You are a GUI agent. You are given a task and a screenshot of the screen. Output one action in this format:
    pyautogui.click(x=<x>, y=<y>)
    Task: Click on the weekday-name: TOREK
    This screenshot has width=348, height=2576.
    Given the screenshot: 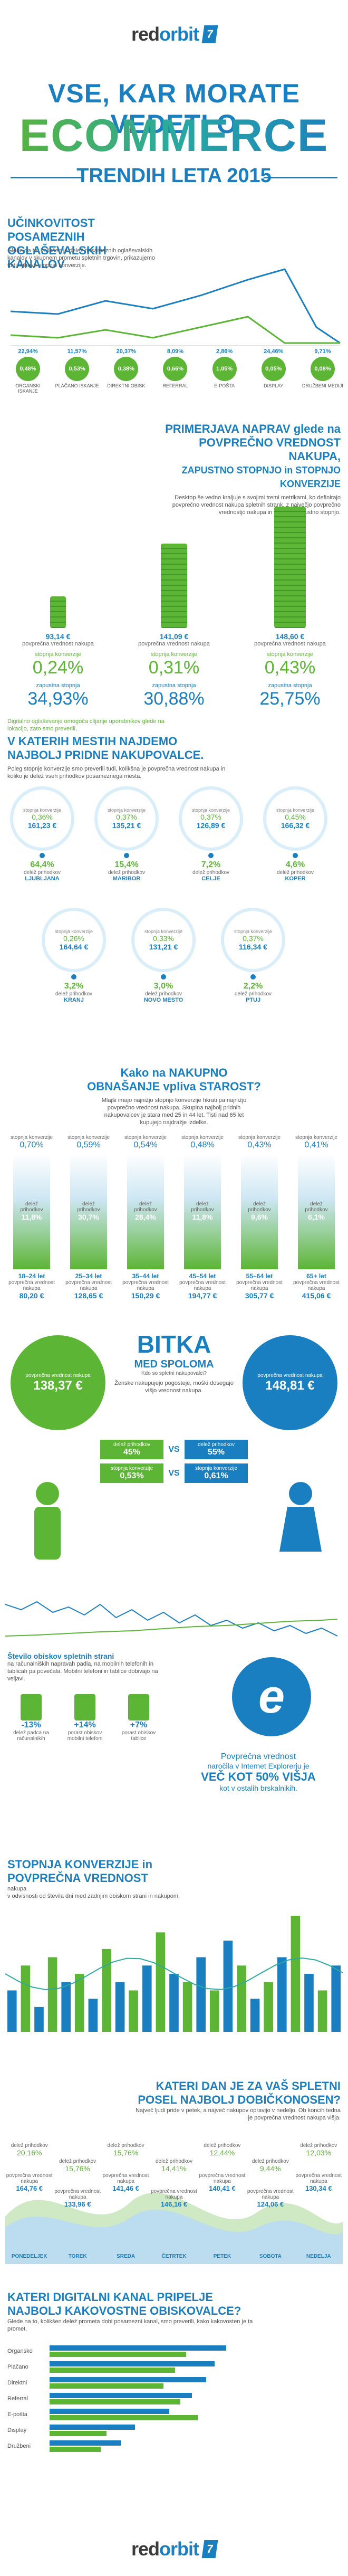 What is the action you would take?
    pyautogui.click(x=77, y=2256)
    